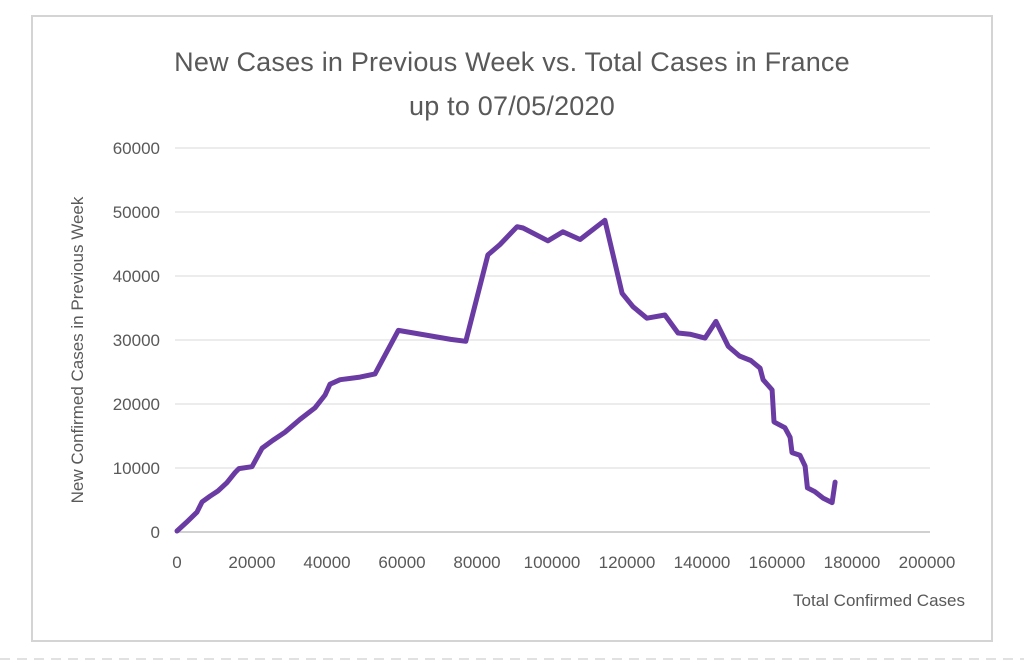 This screenshot has width=1024, height=661. Describe the element at coordinates (136, 276) in the screenshot. I see `y-tick-label: 40000` at that location.